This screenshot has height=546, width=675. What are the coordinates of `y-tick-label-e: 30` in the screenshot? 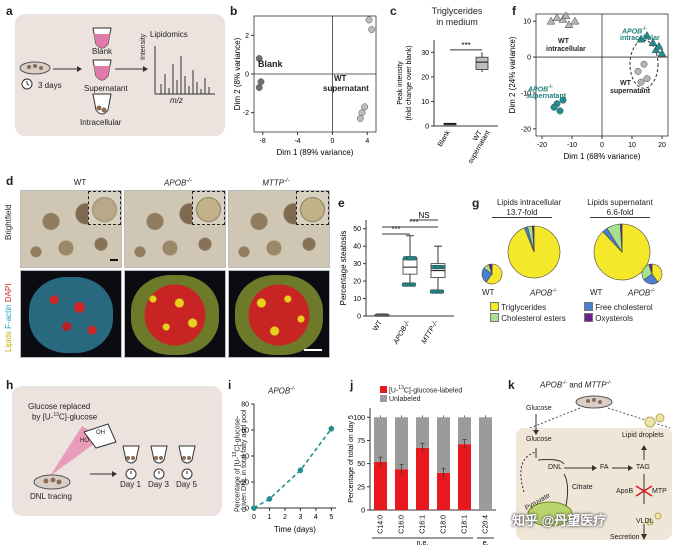 It's located at (357, 264).